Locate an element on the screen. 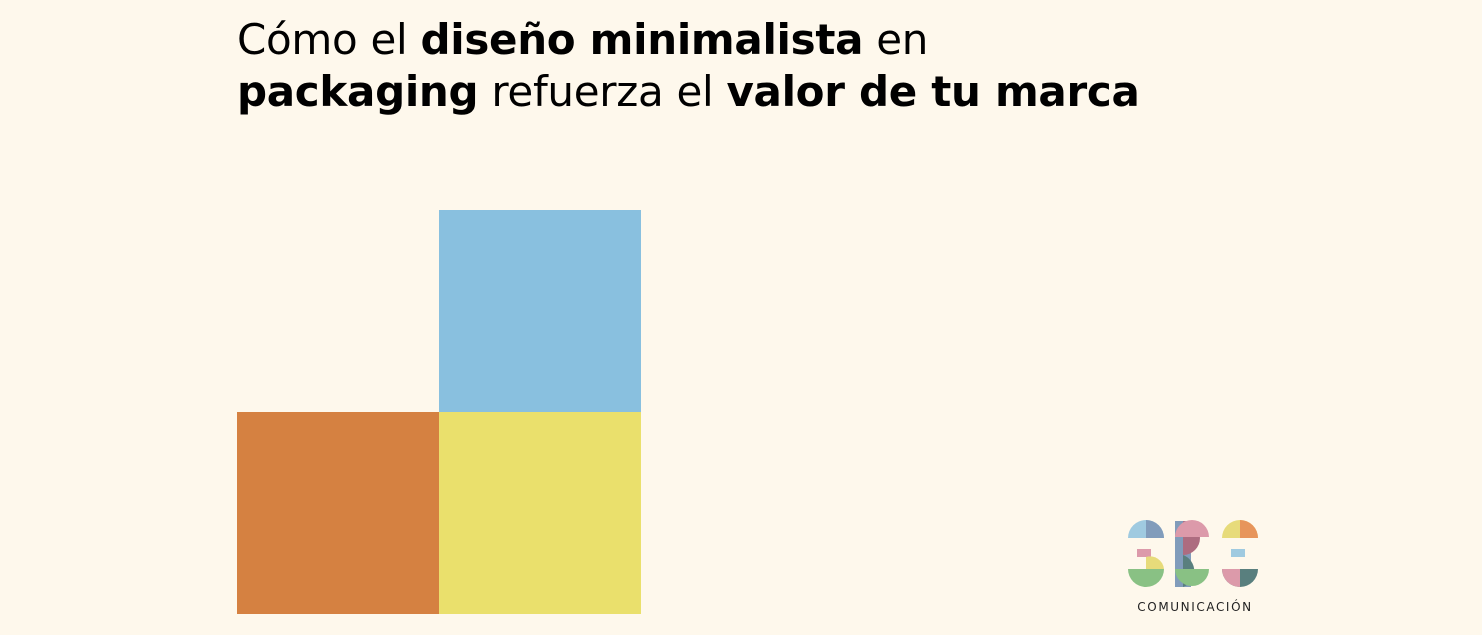  headline-text: refuerza el is located at coordinates (602, 91).